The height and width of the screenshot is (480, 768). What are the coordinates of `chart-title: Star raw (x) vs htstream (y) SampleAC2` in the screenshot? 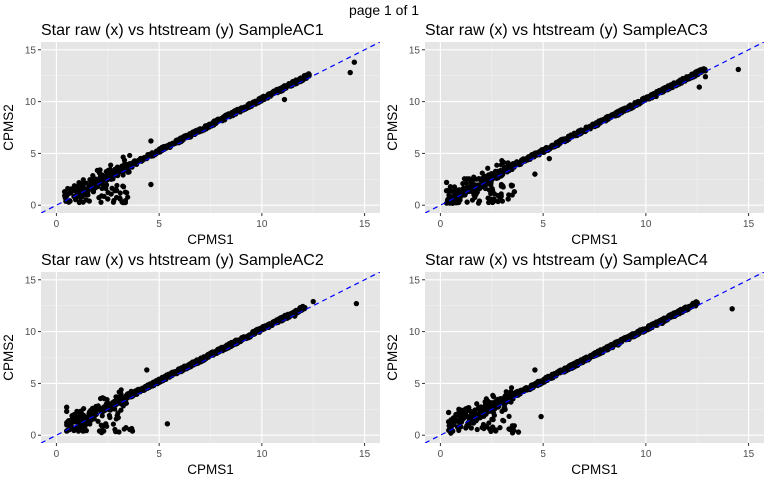 It's located at (182, 260).